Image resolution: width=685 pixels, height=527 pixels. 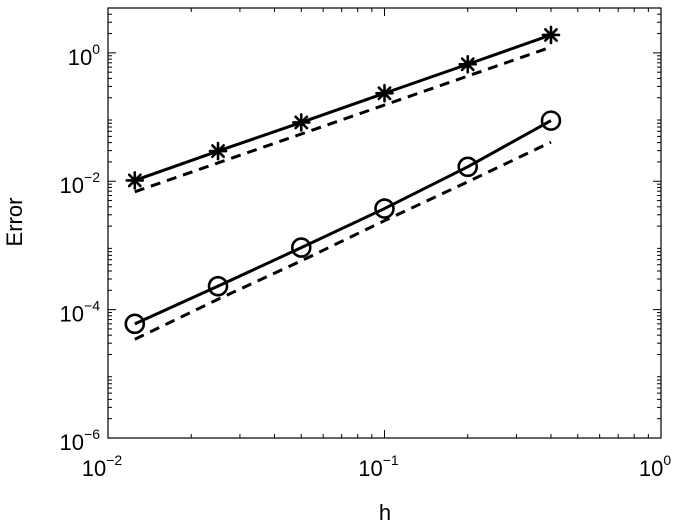 I want to click on x-tick-label: 10⁻¹, so click(x=378, y=466).